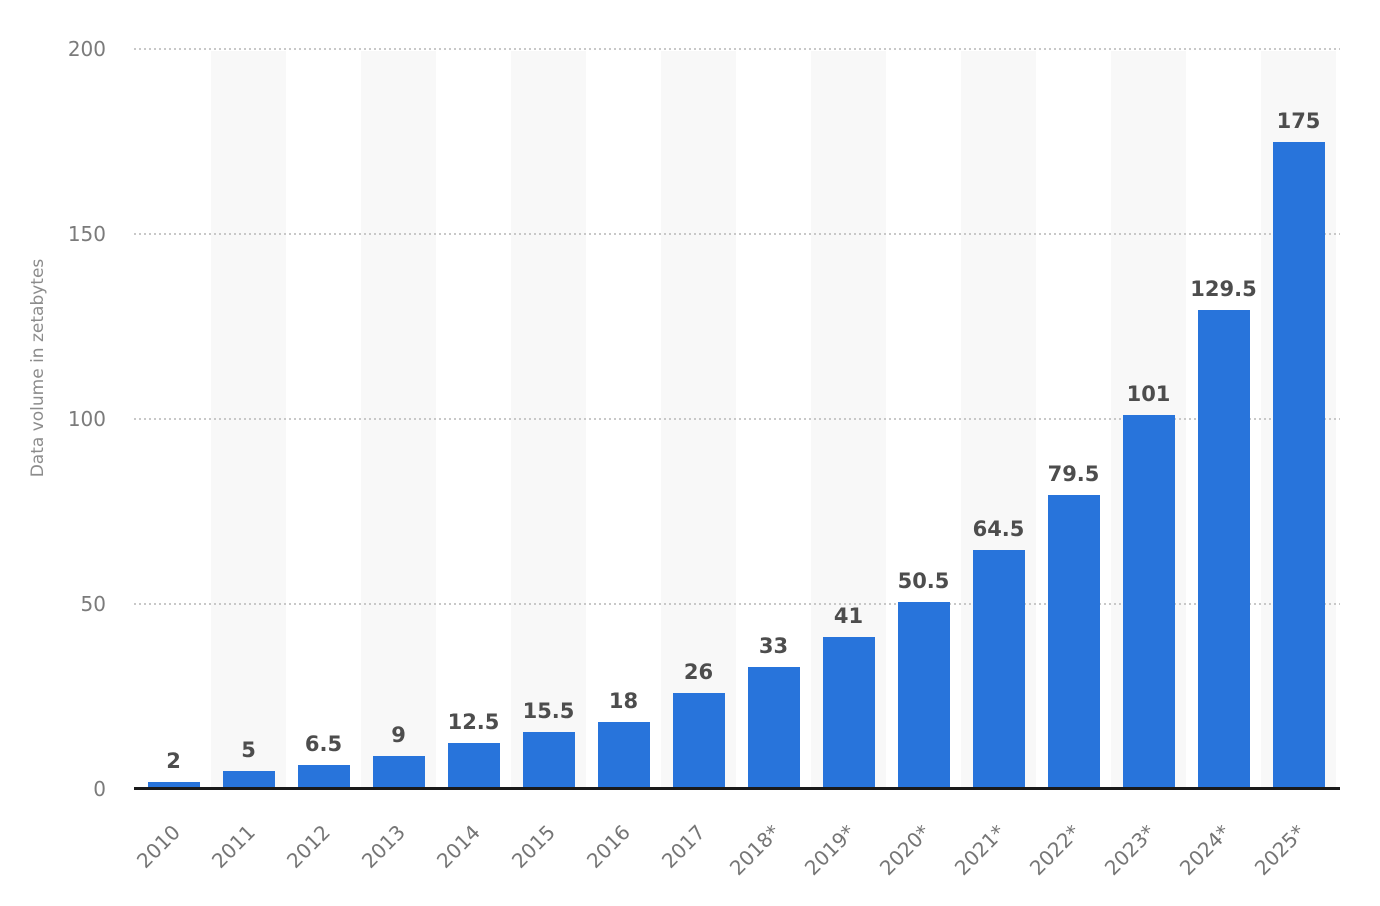 The height and width of the screenshot is (906, 1380). What do you see at coordinates (1204, 850) in the screenshot?
I see `x-tick-label: 2024*` at bounding box center [1204, 850].